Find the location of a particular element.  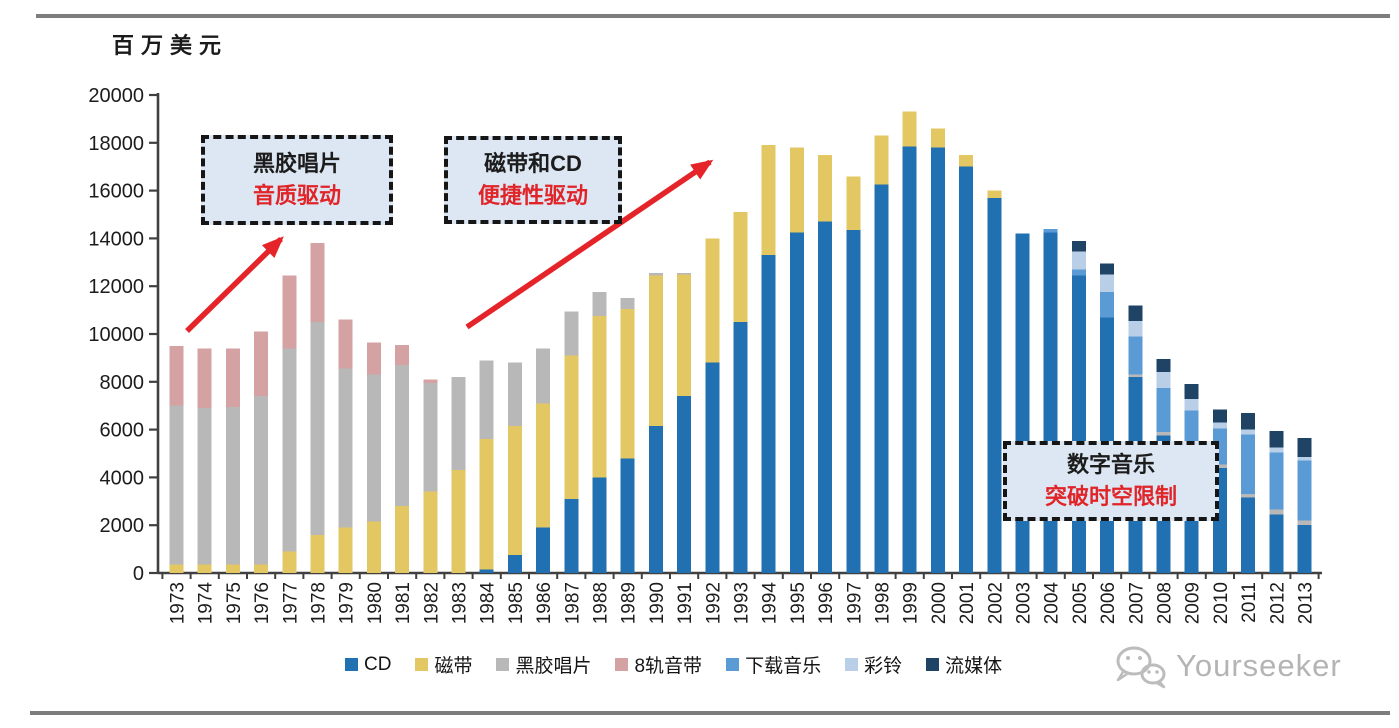

x-tick-label: 2013 is located at coordinates (1306, 603).